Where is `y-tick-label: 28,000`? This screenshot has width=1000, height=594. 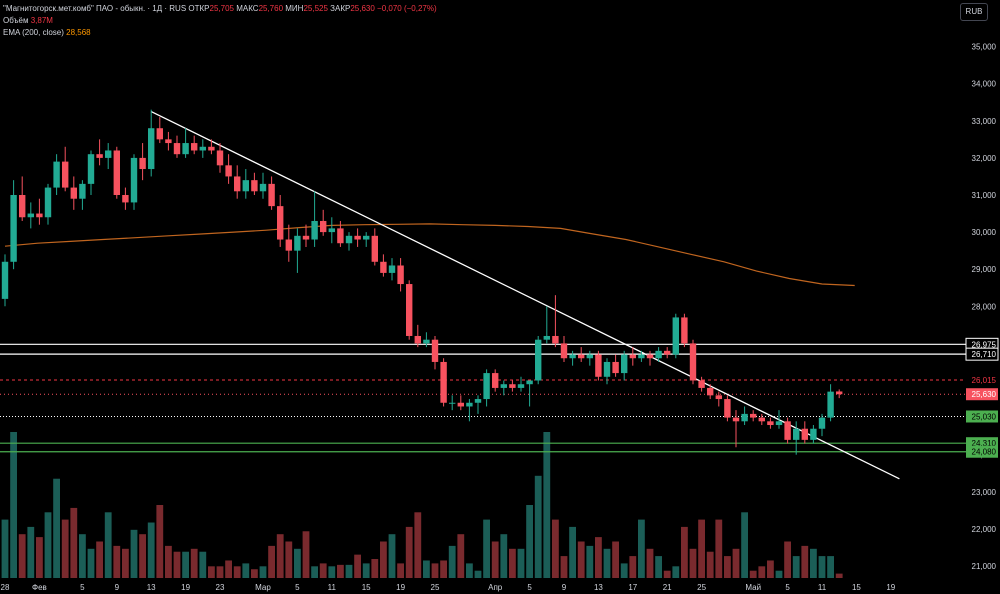
y-tick-label: 28,000 is located at coordinates (984, 306).